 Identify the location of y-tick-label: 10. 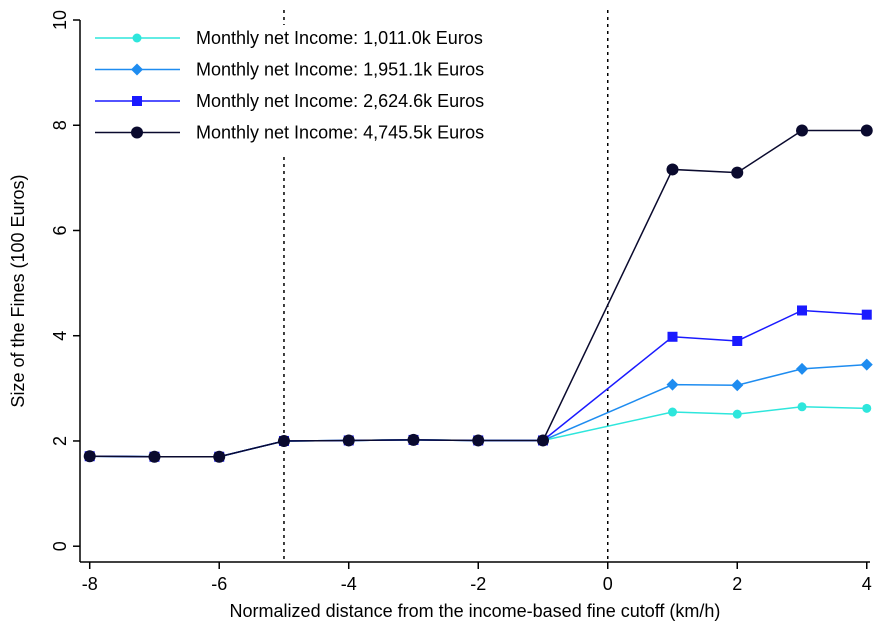
(60, 20).